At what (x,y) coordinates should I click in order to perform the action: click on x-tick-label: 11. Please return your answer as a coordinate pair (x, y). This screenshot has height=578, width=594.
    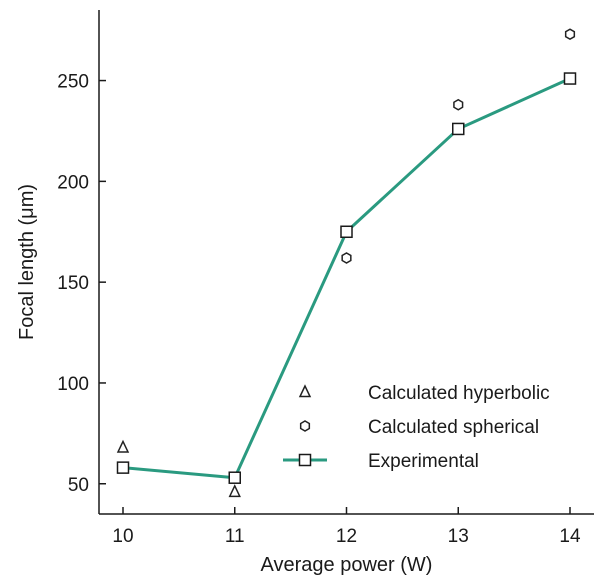
    Looking at the image, I should click on (235, 536).